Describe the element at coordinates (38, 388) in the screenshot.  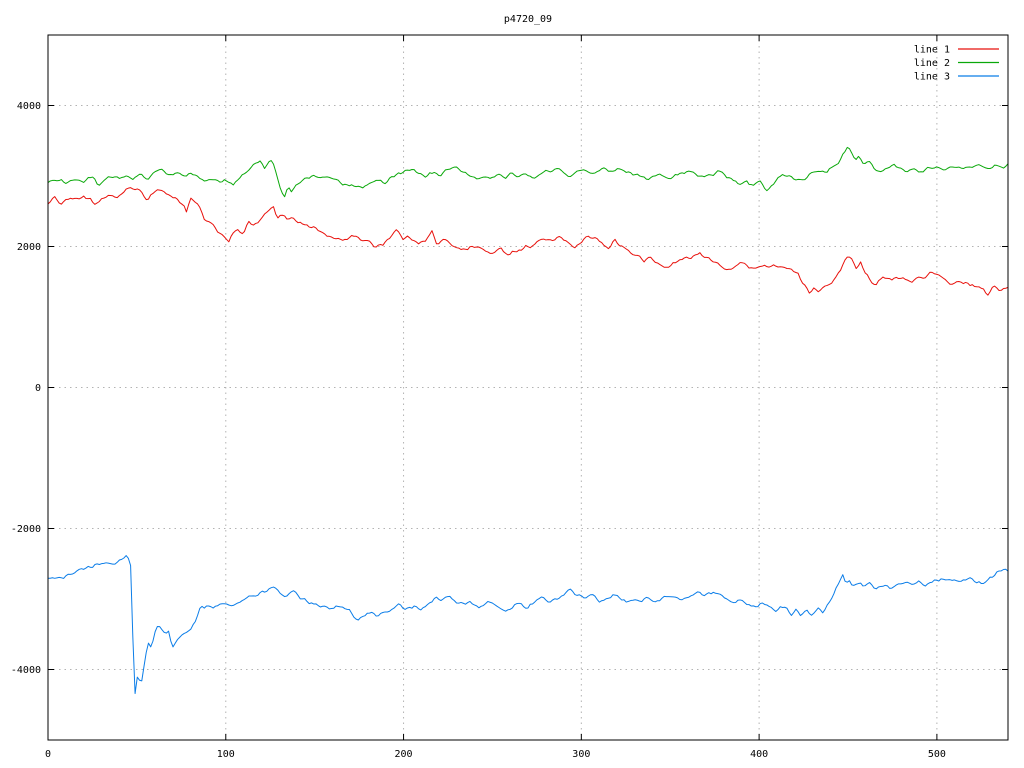
I see `y-tick-label: 0` at that location.